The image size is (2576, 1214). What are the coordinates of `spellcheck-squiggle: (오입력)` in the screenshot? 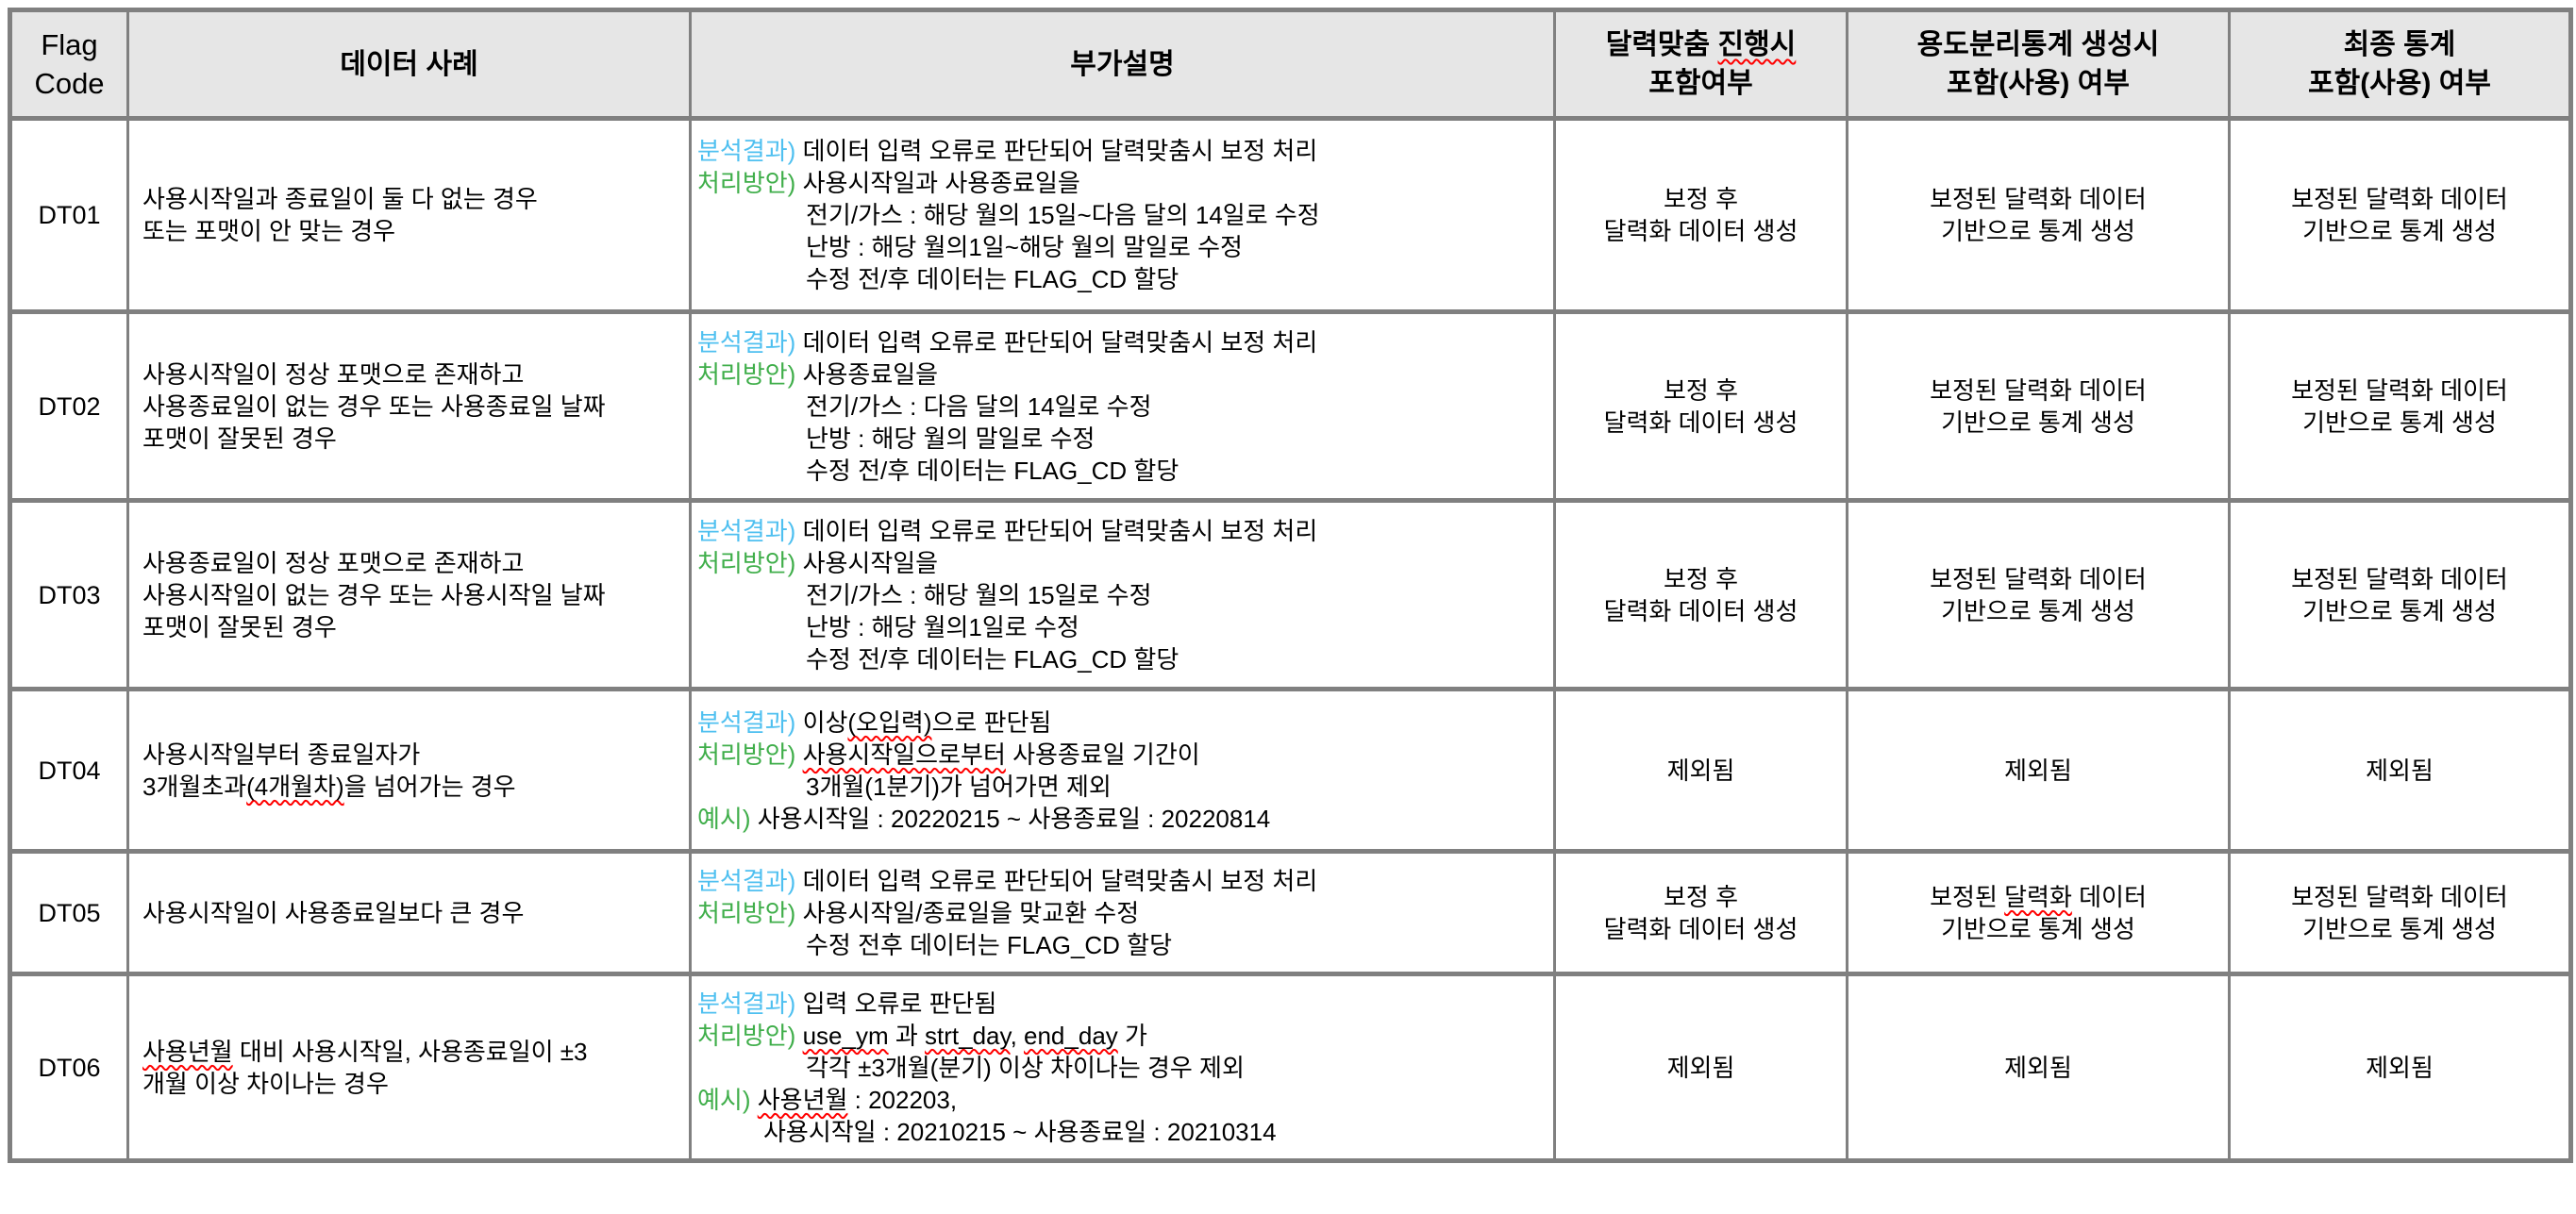 It's located at (889, 722).